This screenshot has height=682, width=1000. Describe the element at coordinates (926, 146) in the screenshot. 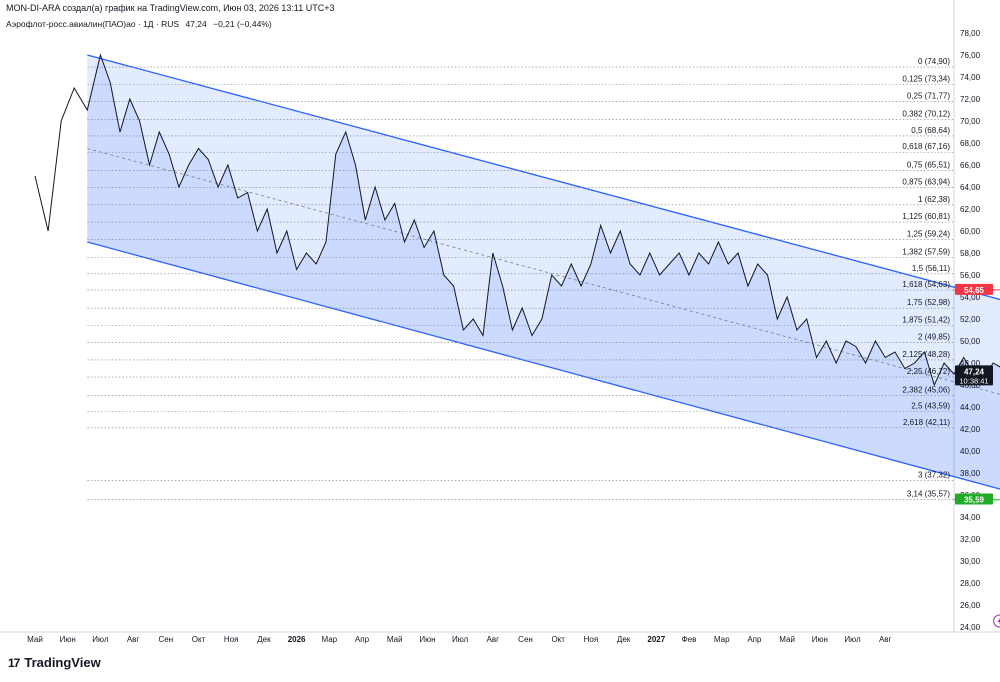

I see `fib-level-label: 0,618 (67,16)` at that location.